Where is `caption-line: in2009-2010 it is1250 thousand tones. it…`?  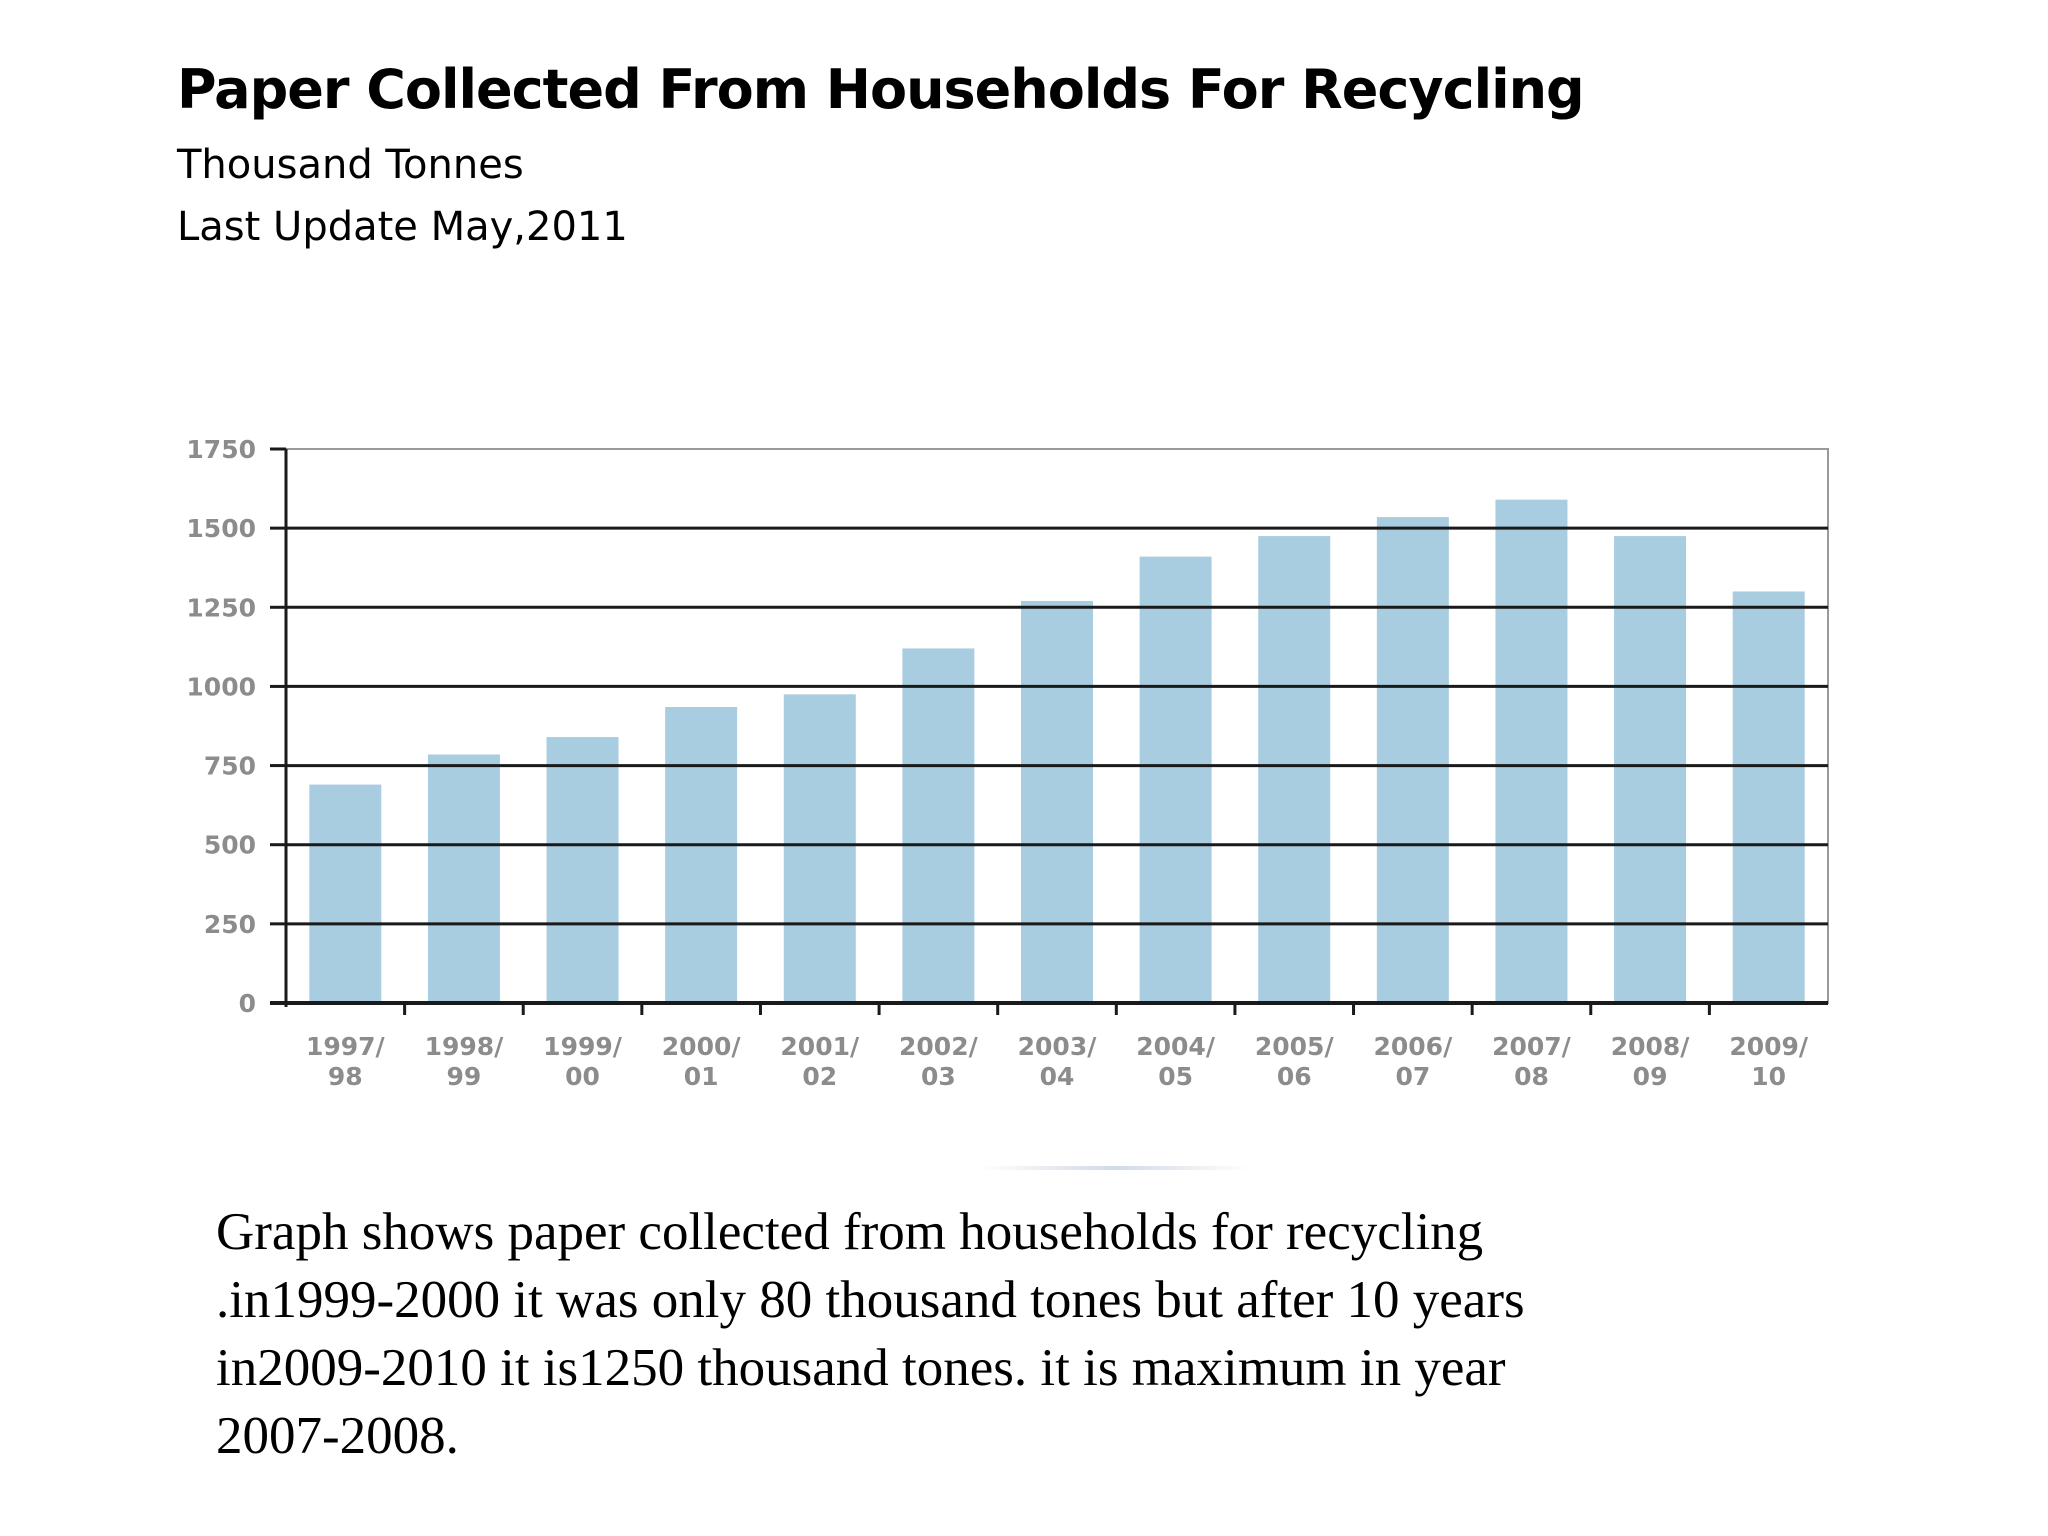 caption-line: in2009-2010 it is1250 thousand tones. it… is located at coordinates (861, 1368).